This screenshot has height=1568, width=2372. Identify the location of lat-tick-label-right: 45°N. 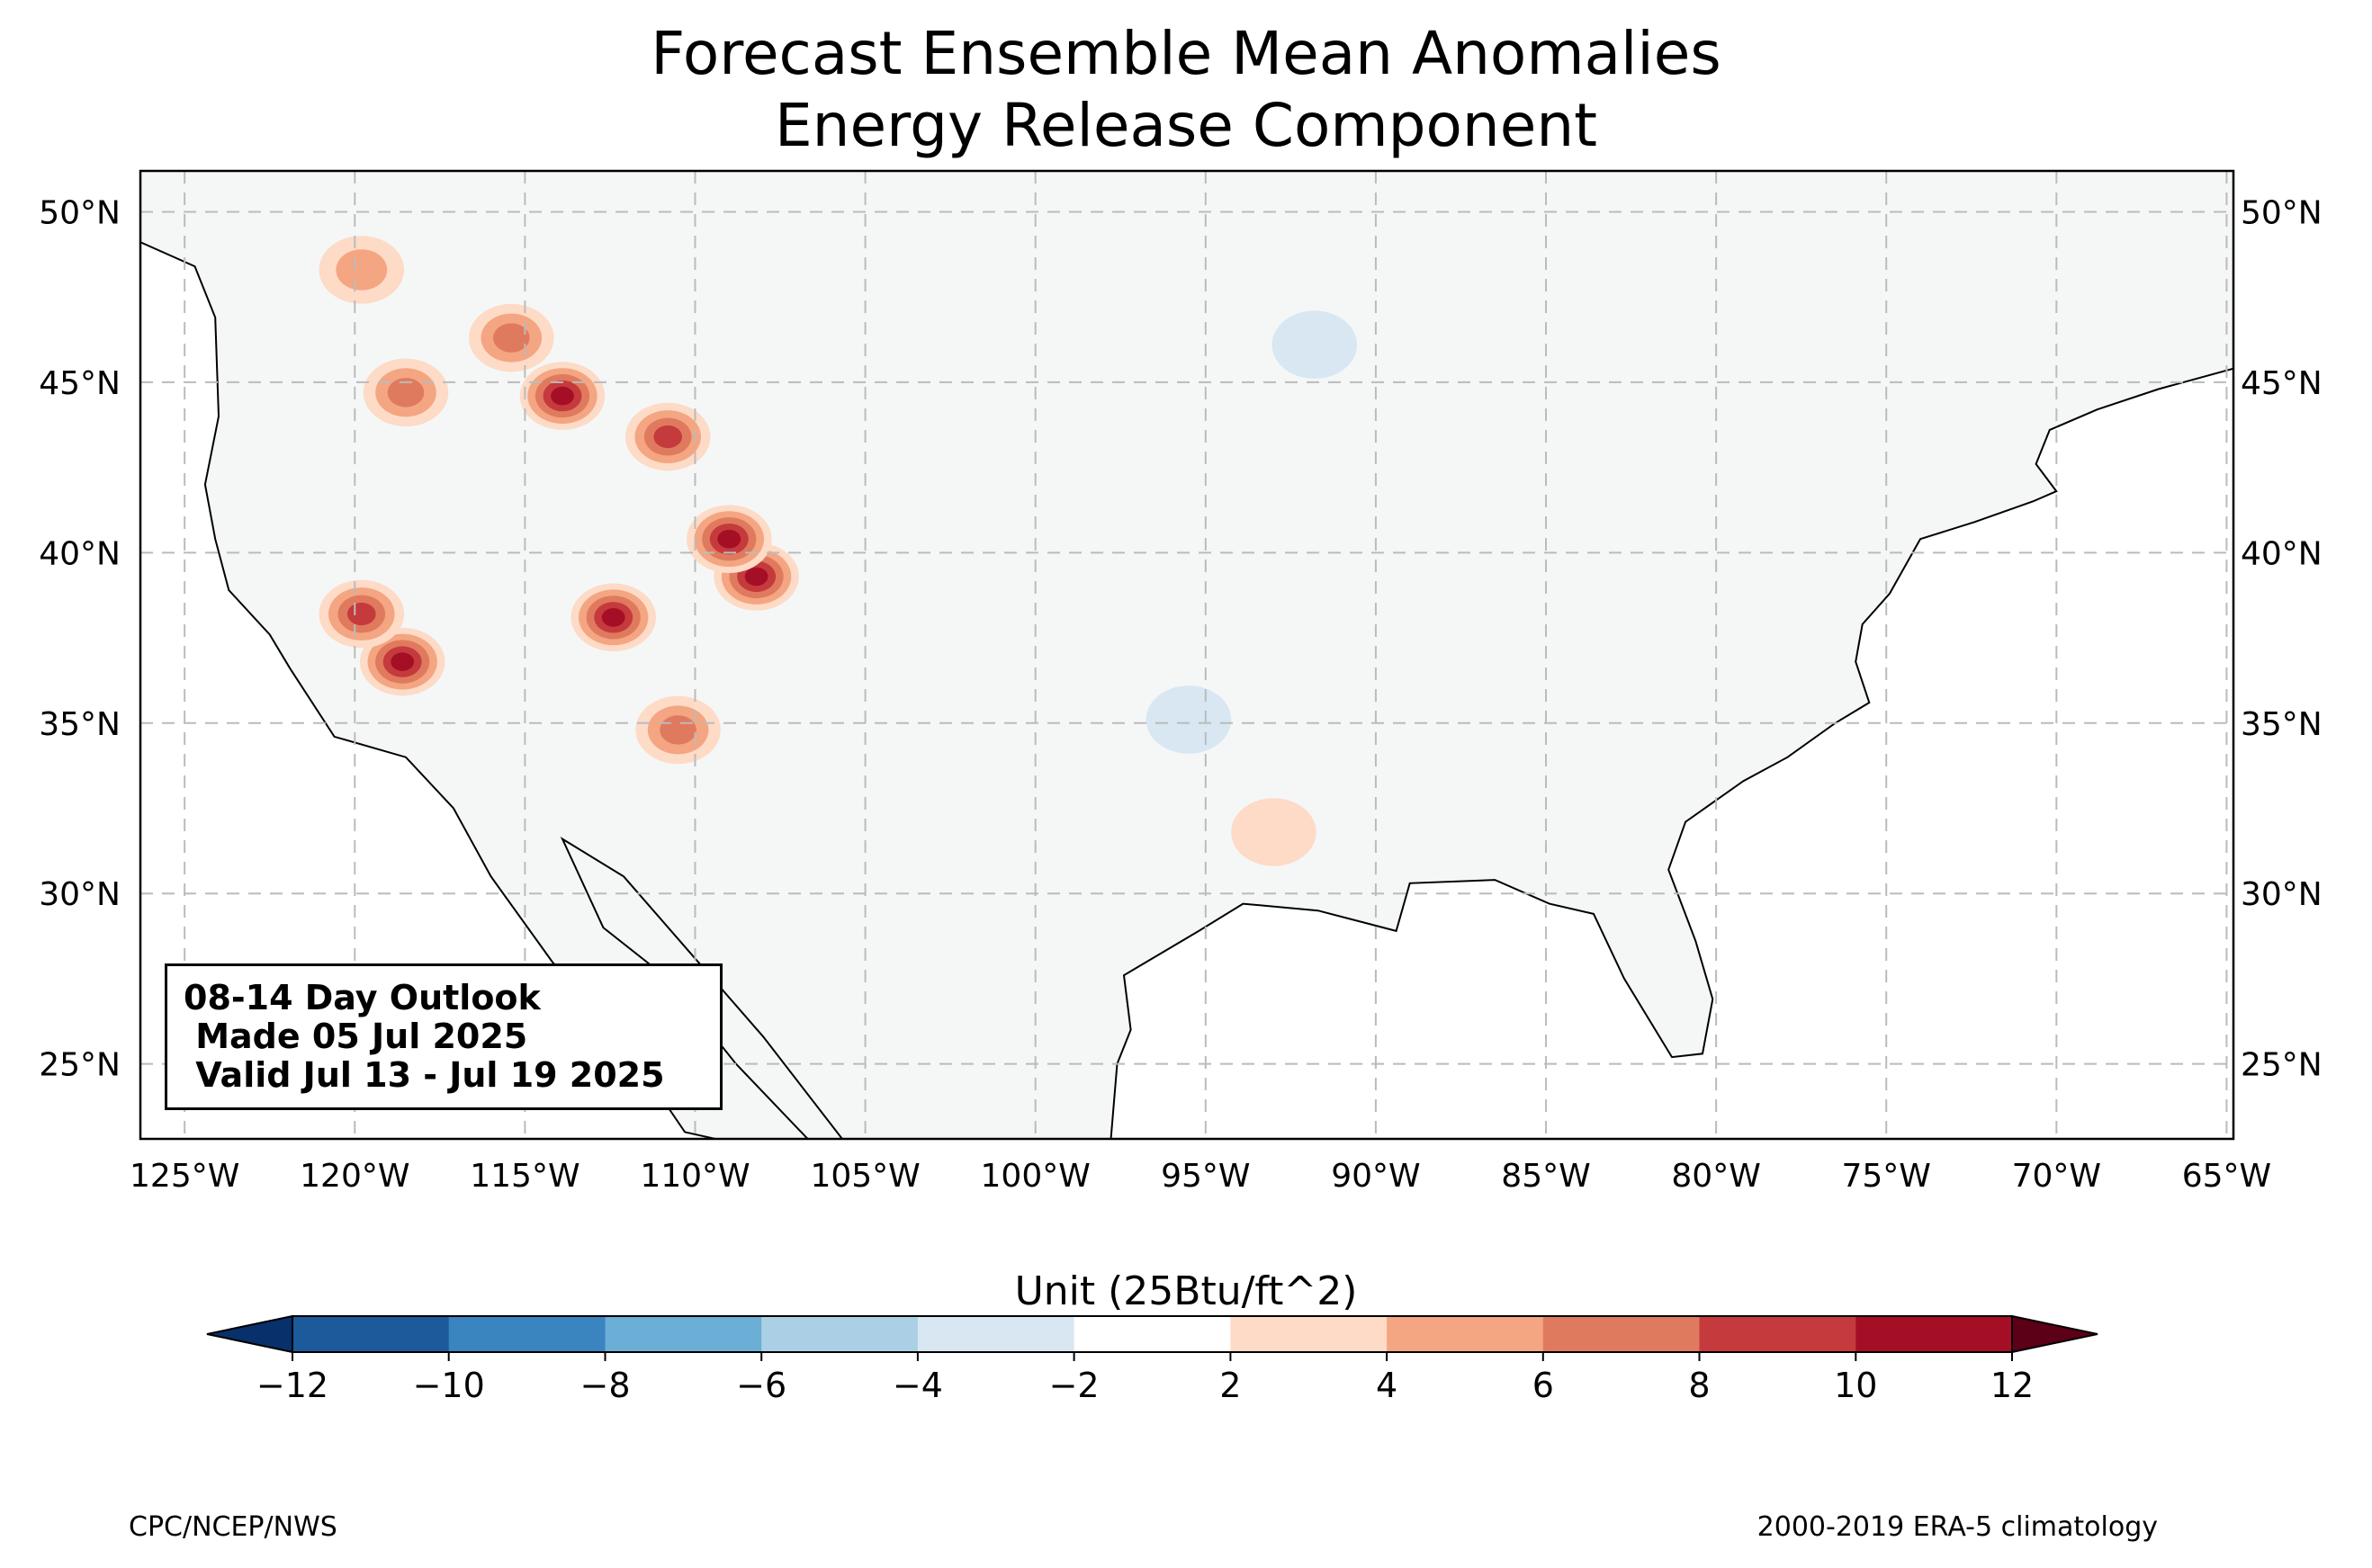
(2282, 383).